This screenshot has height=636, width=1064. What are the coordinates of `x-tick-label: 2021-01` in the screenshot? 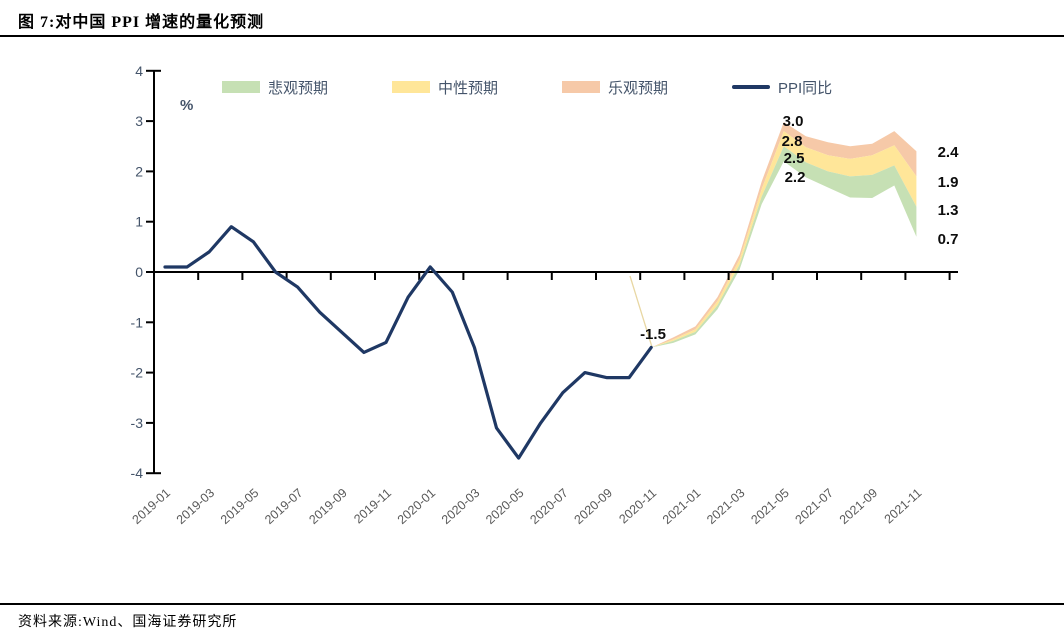 It's located at (681, 506).